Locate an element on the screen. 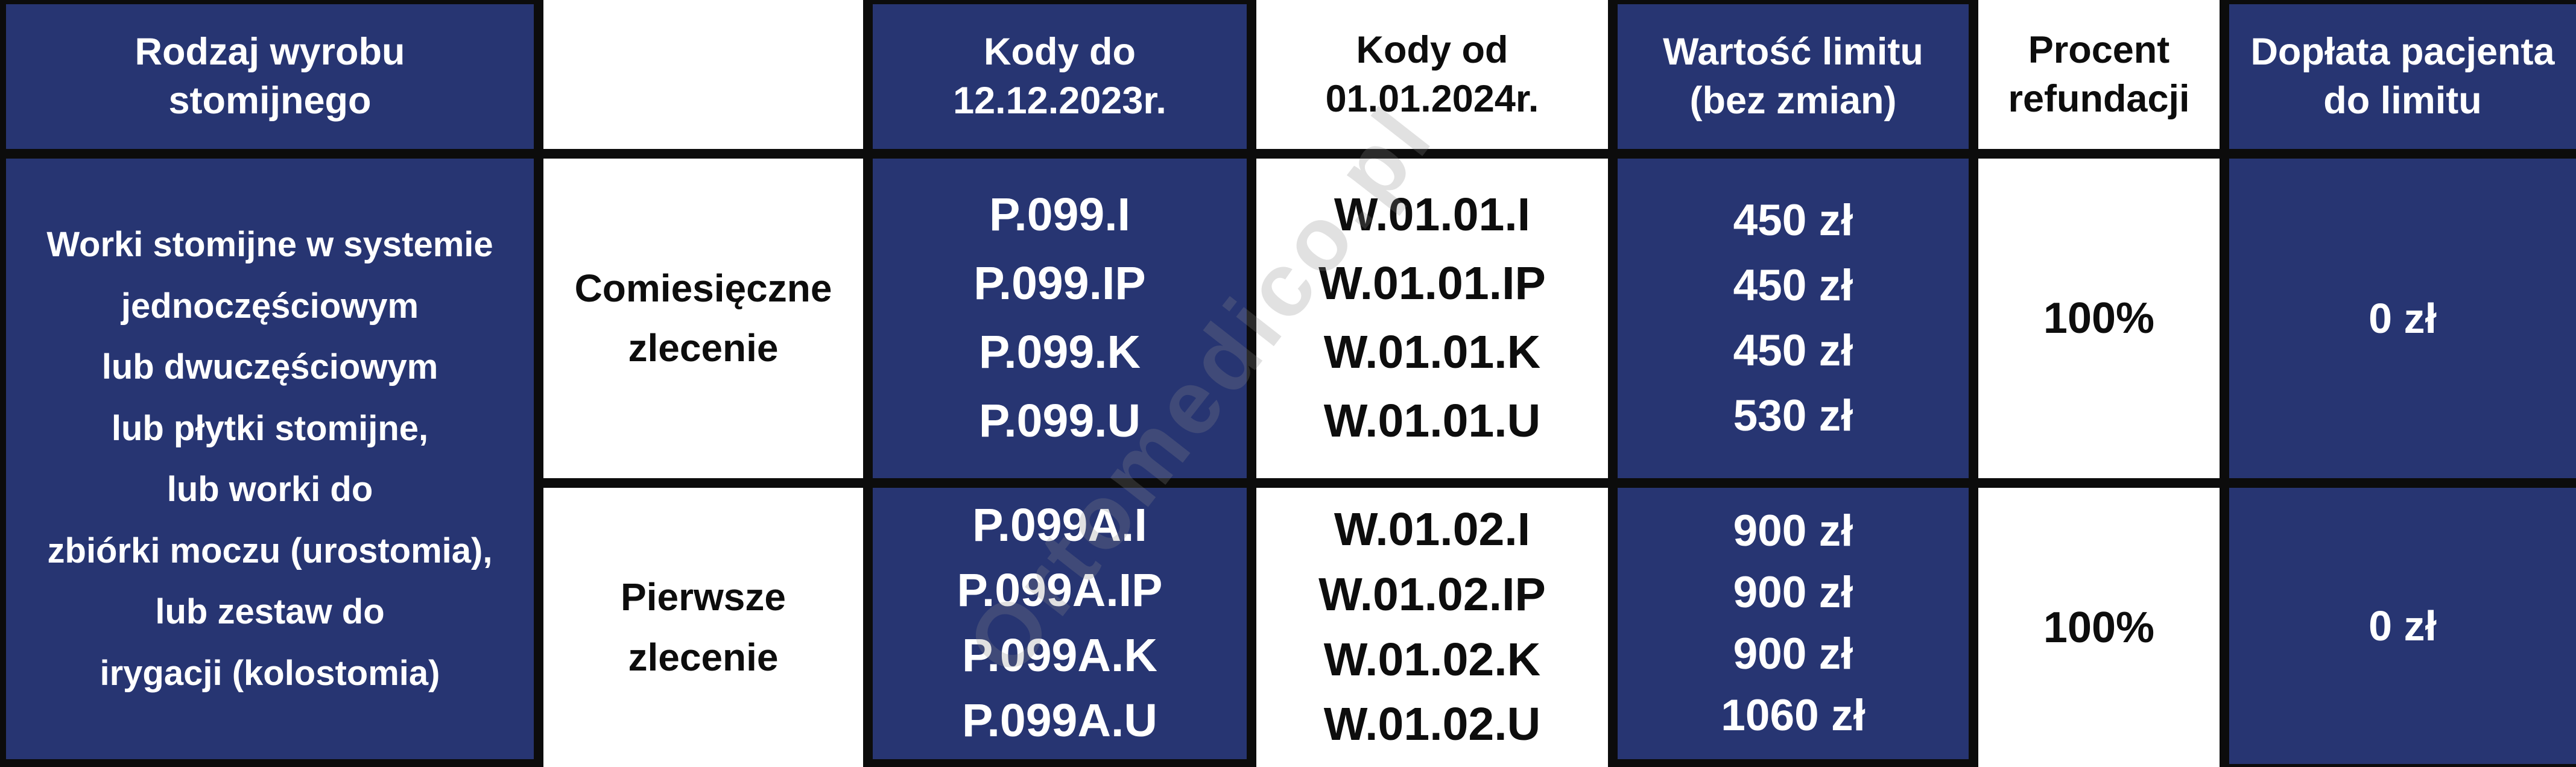  header-product-type: Rodzaj wyrobu stomijnego is located at coordinates (270, 74).